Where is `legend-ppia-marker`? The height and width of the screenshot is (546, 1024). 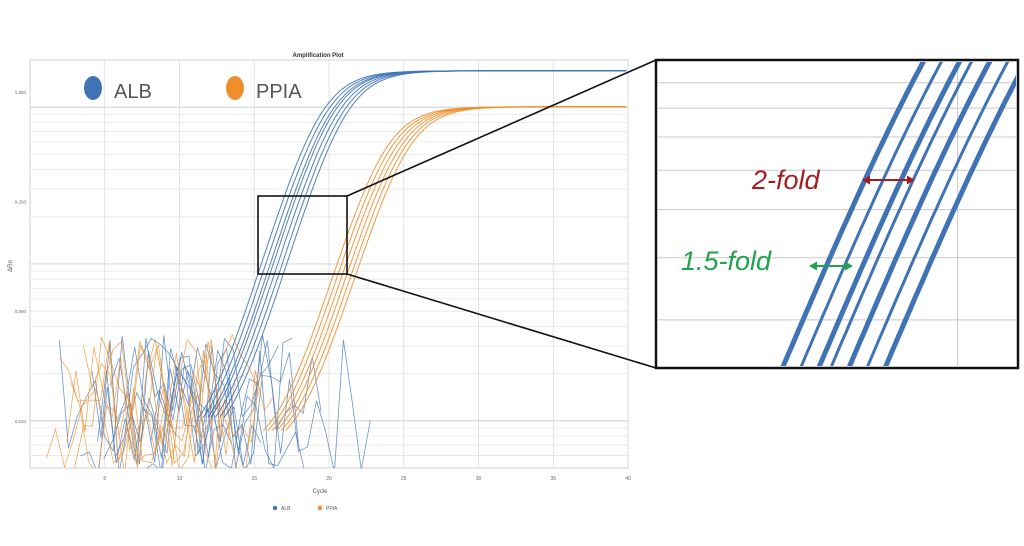
legend-ppia-marker is located at coordinates (235, 88).